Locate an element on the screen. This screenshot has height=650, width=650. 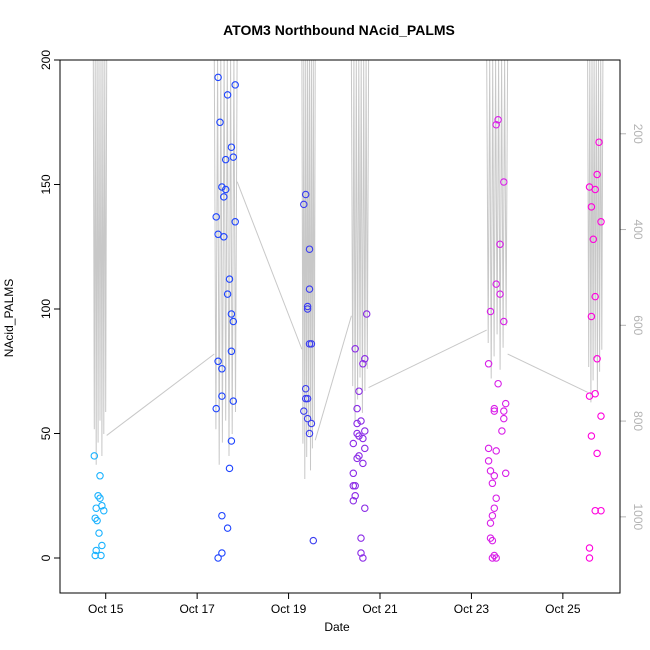
x-axis-tick-label: Oct 23 is located at coordinates (472, 609).